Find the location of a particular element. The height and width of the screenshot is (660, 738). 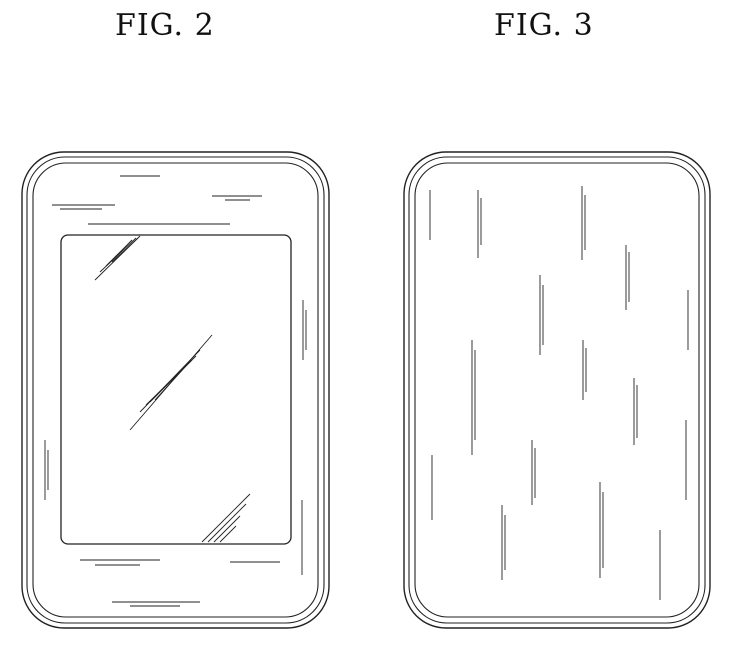

surface-shading-sides is located at coordinates (175, 437).